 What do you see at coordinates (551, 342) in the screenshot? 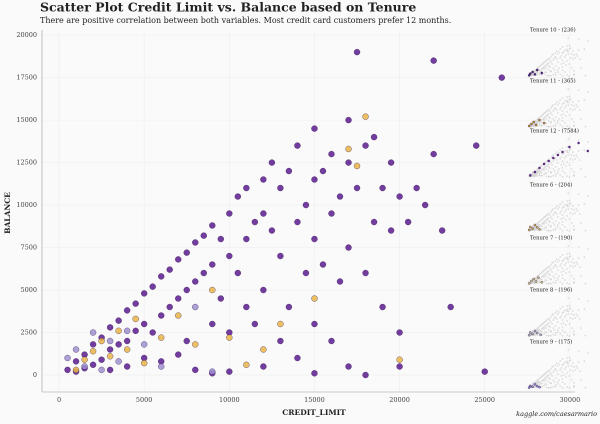
I see `panel-title: Tenure 9 - (175)` at bounding box center [551, 342].